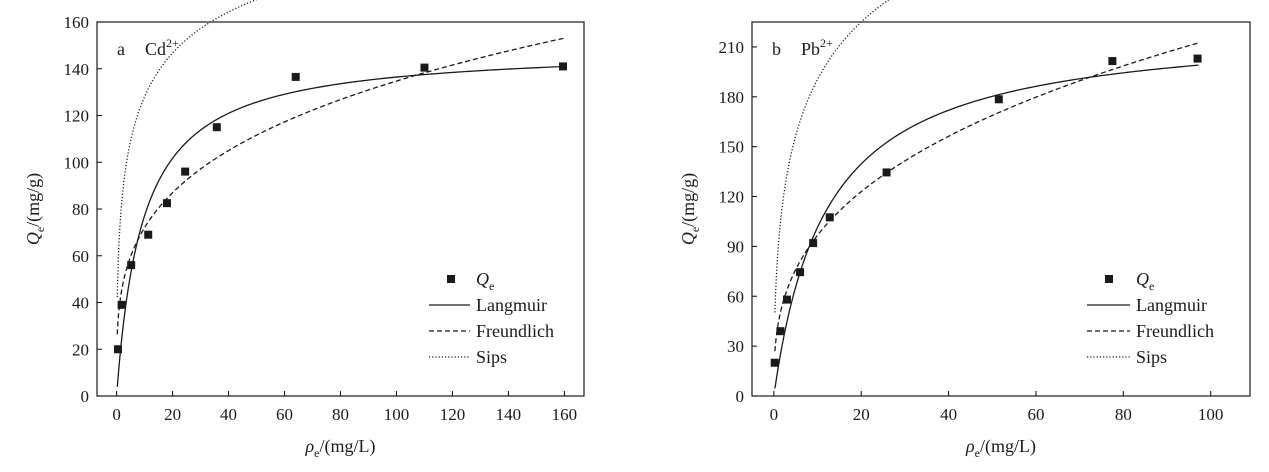 Image resolution: width=1269 pixels, height=472 pixels. Describe the element at coordinates (509, 414) in the screenshot. I see `x-tick-label: 140` at that location.